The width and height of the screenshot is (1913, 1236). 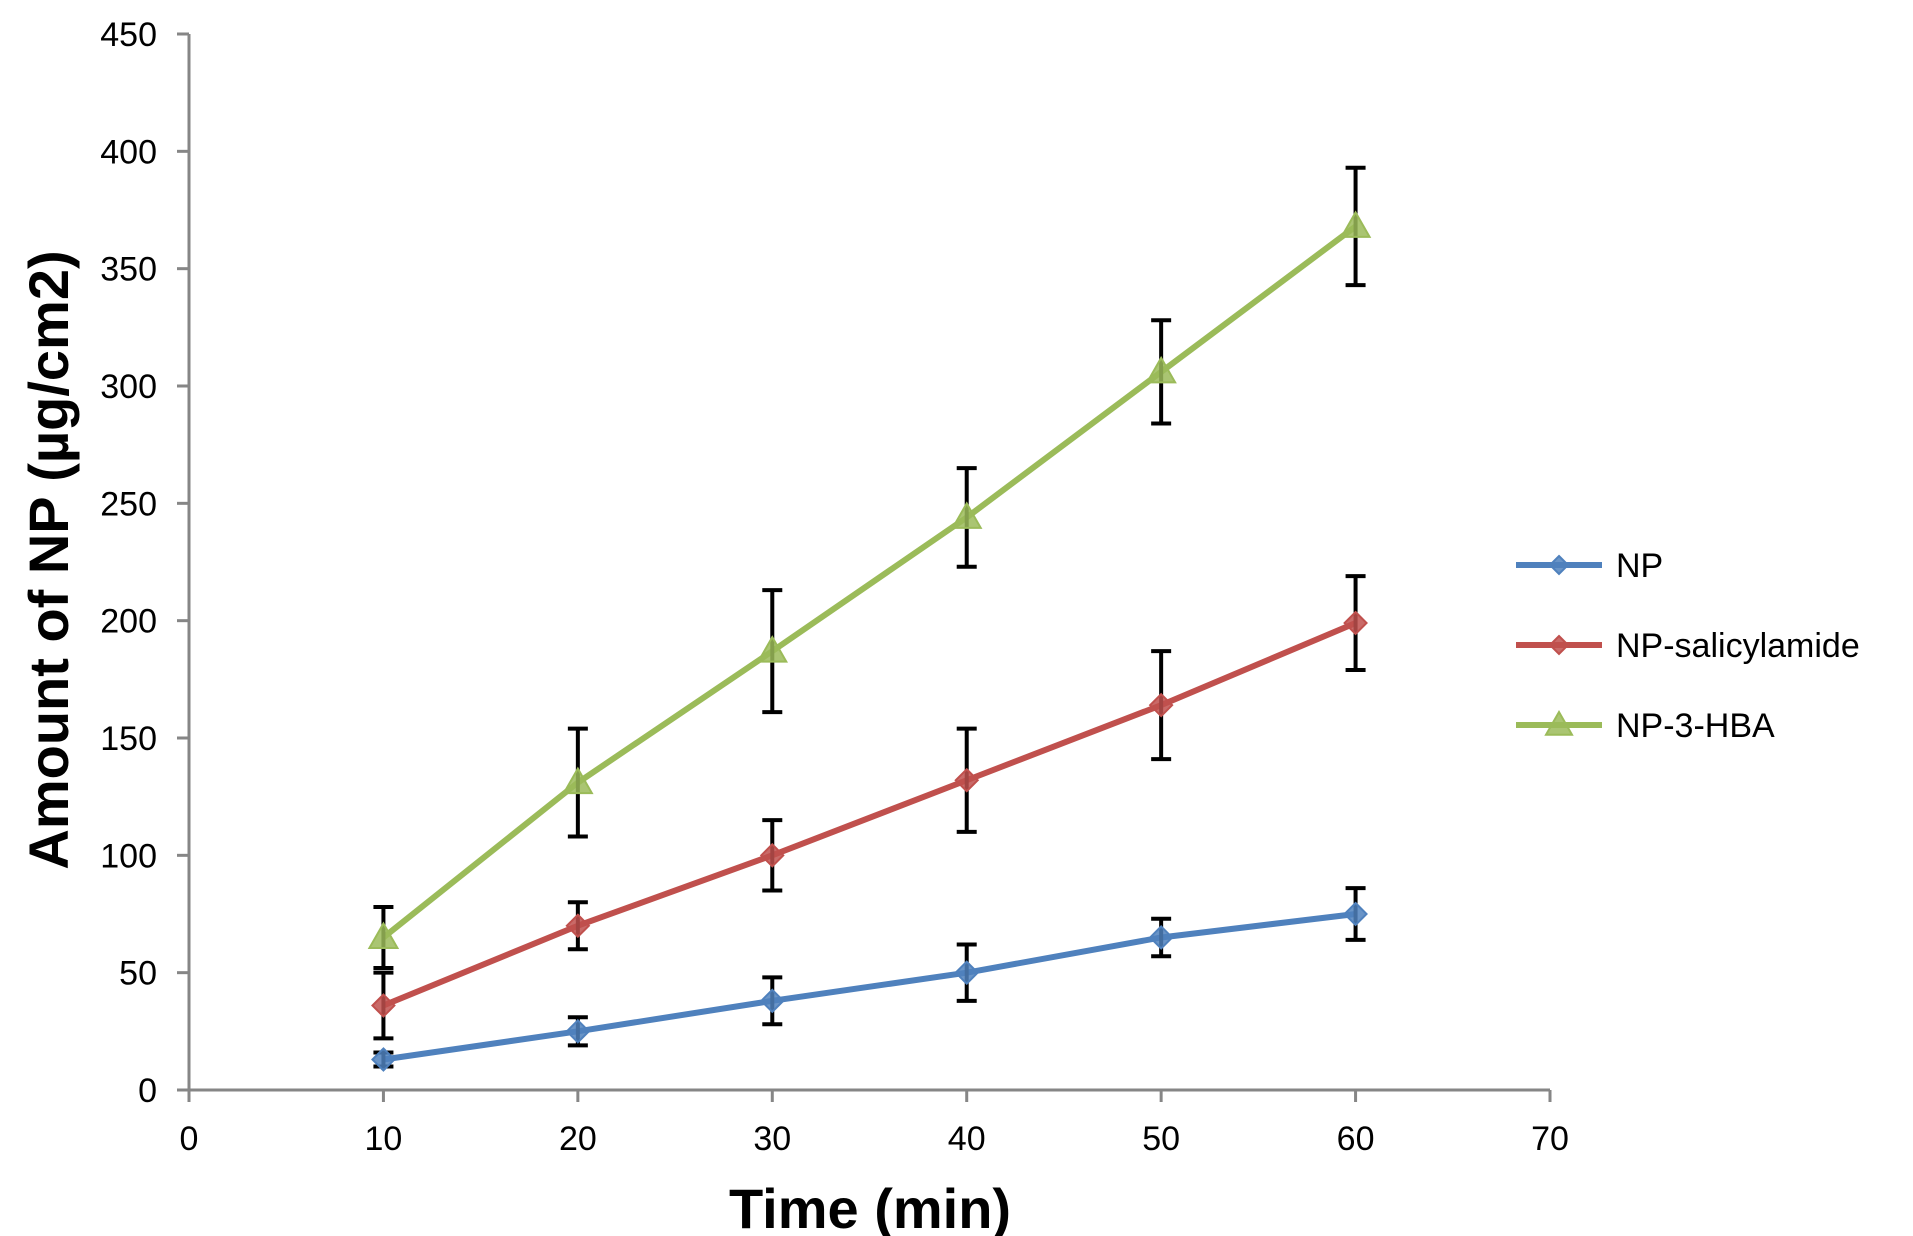 What do you see at coordinates (128, 387) in the screenshot?
I see `y-tick-label: 300` at bounding box center [128, 387].